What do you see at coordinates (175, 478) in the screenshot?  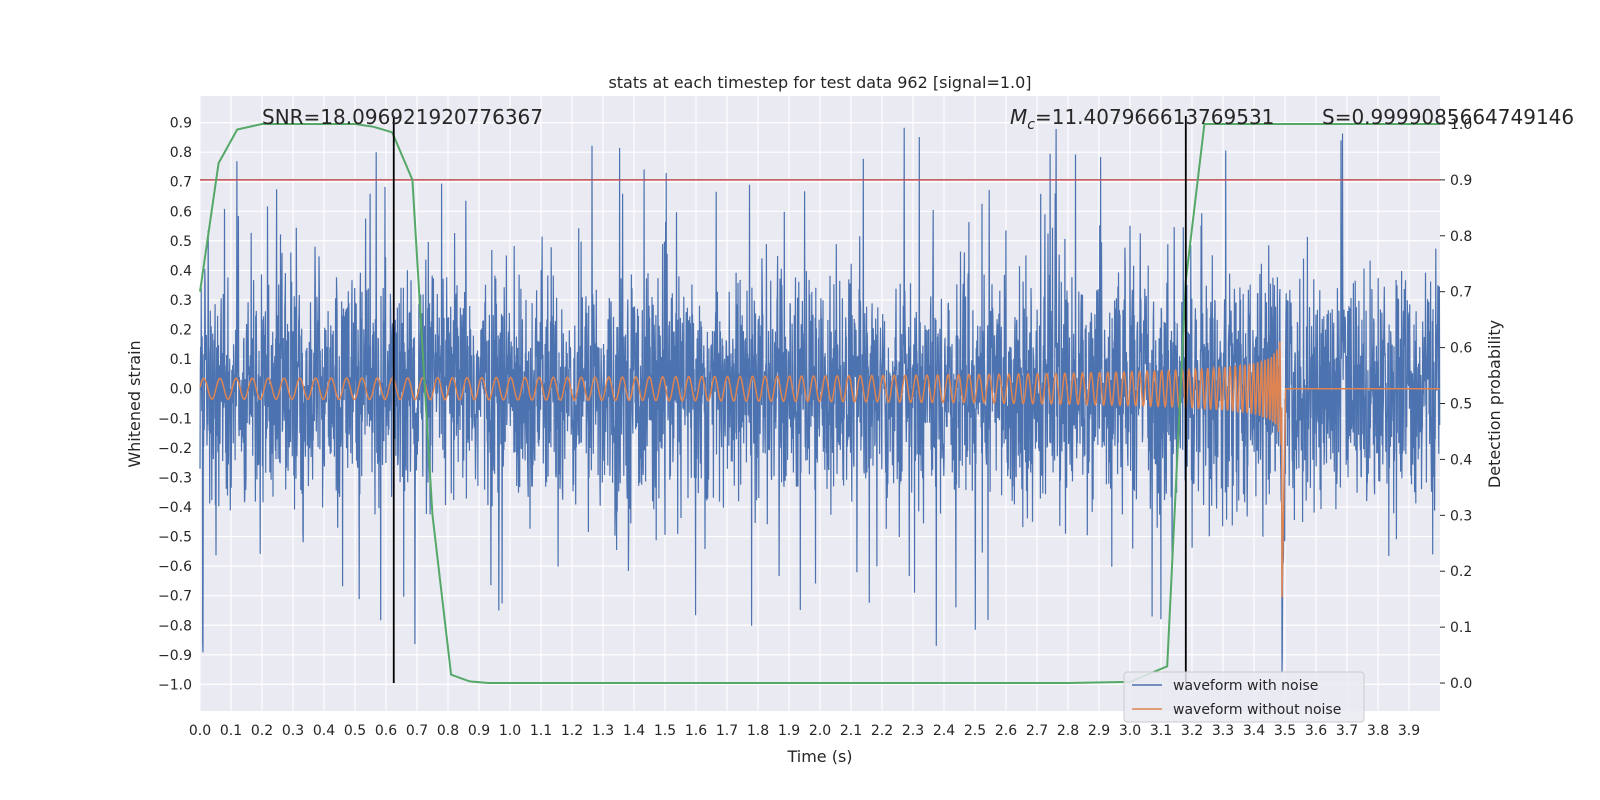 I see `y-tick-label: −0.3` at bounding box center [175, 478].